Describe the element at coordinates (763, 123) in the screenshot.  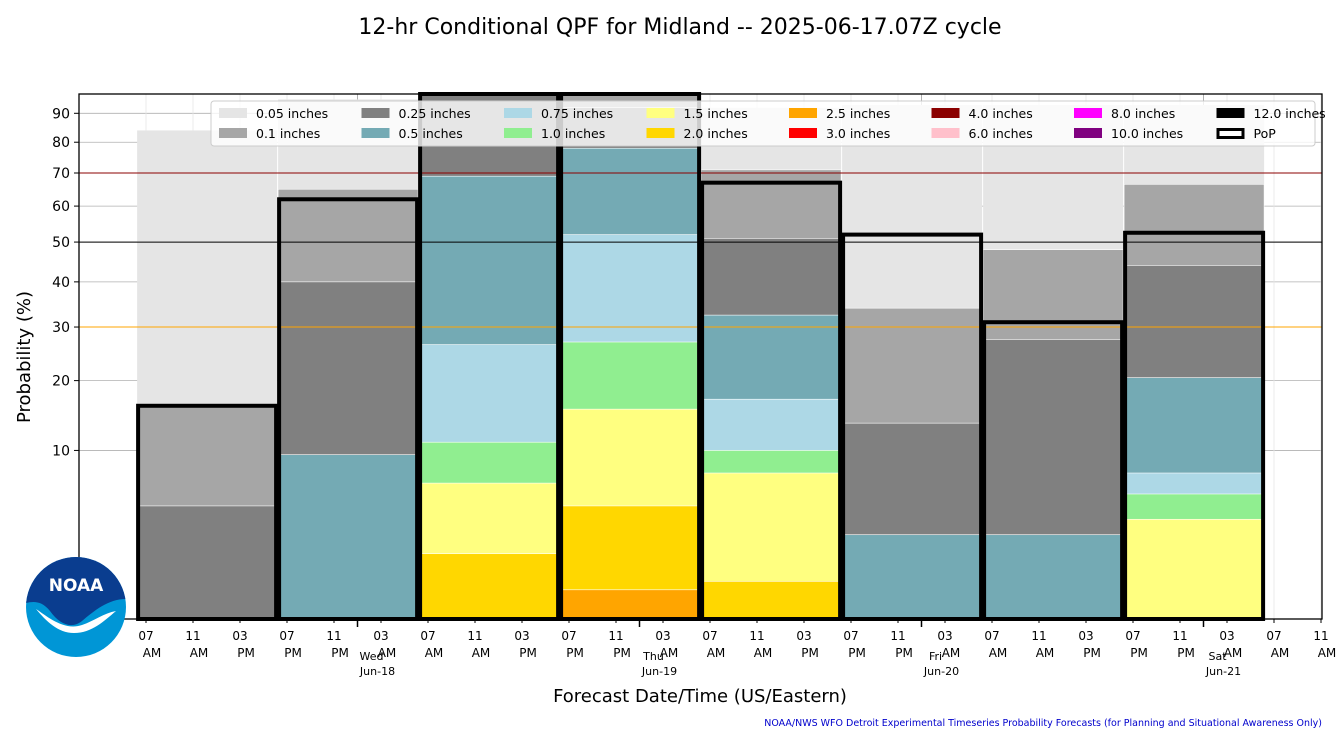
I see `legend-box` at that location.